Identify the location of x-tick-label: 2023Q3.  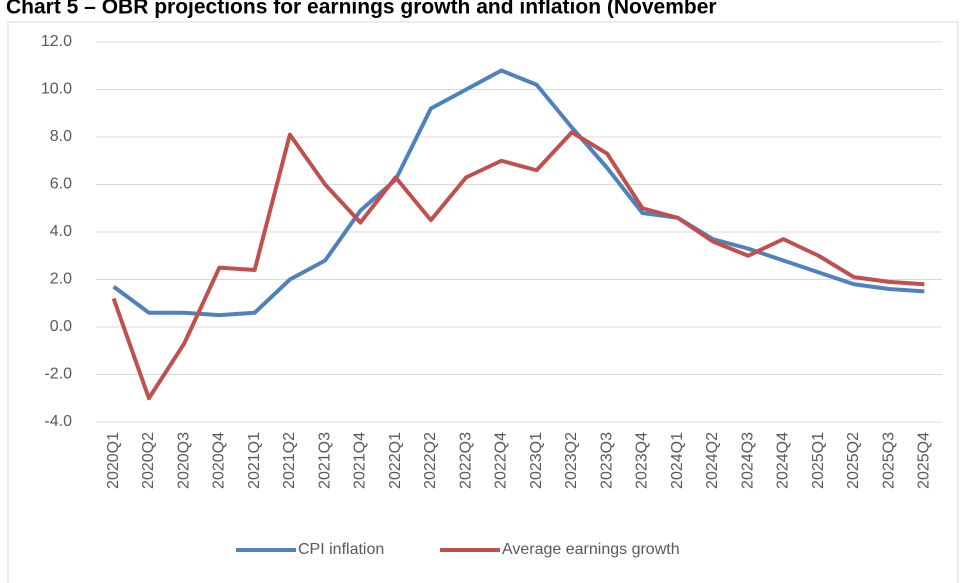
(606, 460).